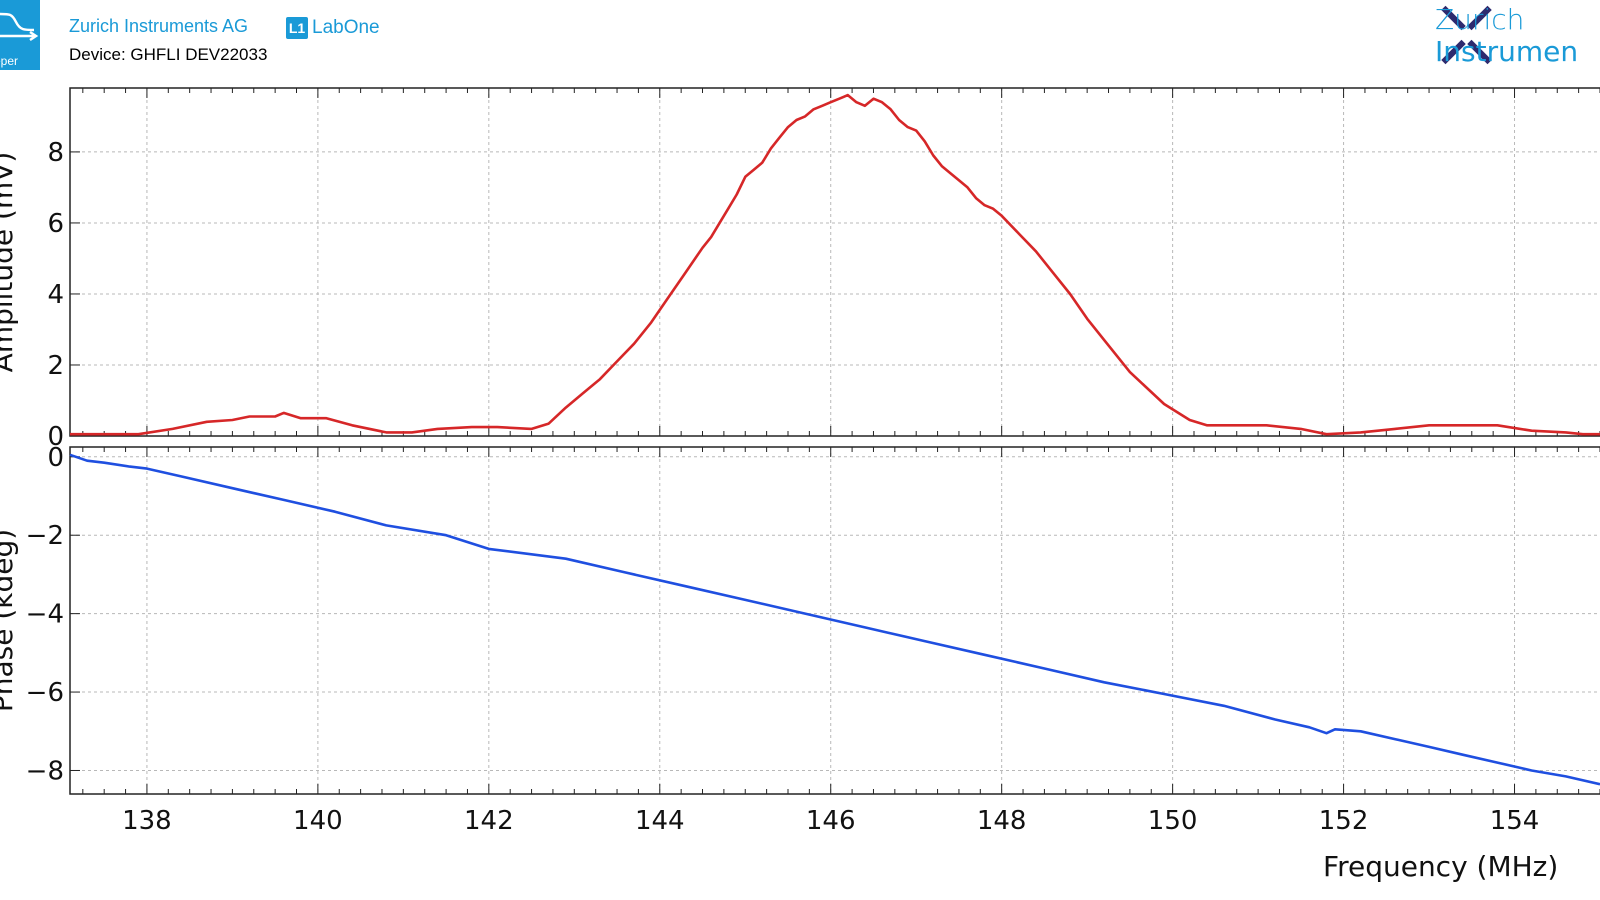  I want to click on x-tick-label: 148, so click(1002, 821).